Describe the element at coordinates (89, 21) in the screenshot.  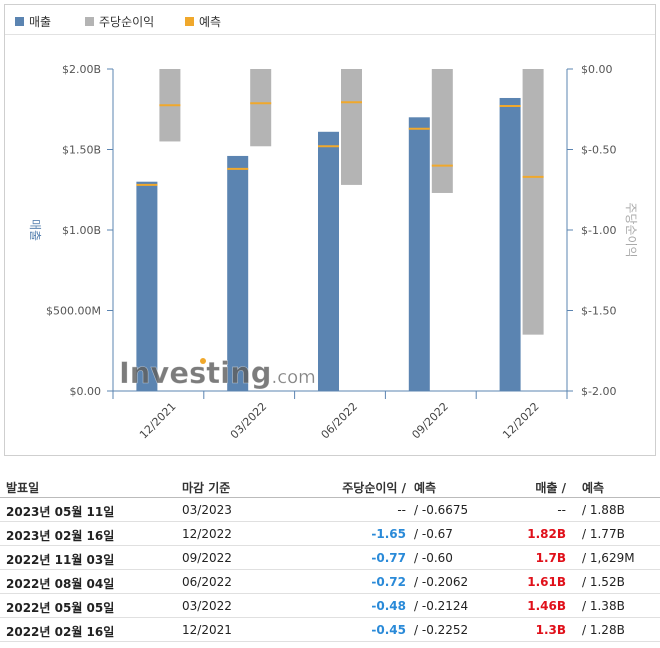
I see `eps-swatch-icon` at that location.